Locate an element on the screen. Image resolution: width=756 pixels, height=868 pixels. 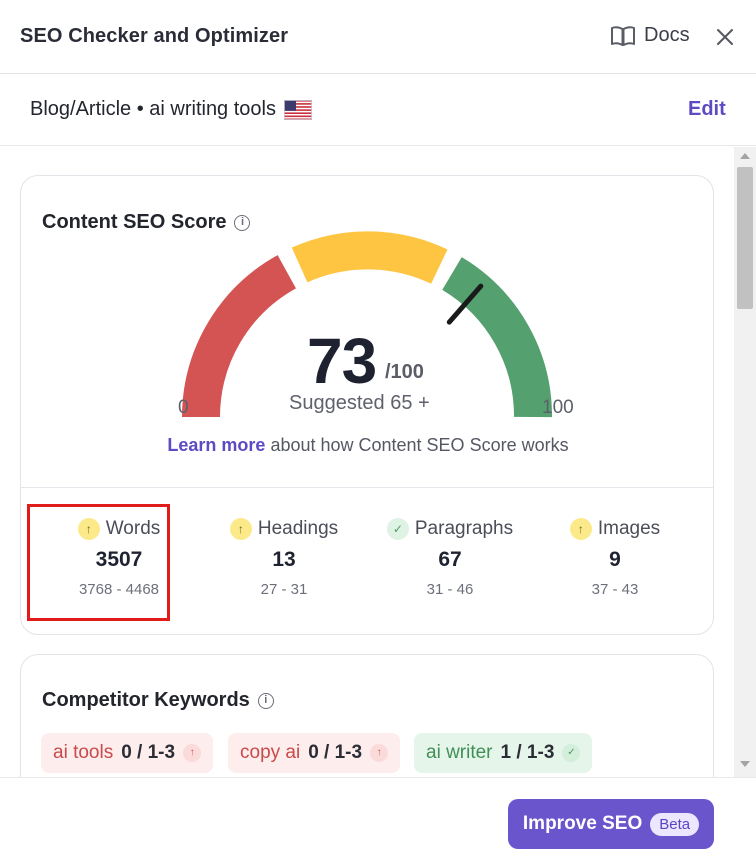
score-value: 73 is located at coordinates (342, 361).